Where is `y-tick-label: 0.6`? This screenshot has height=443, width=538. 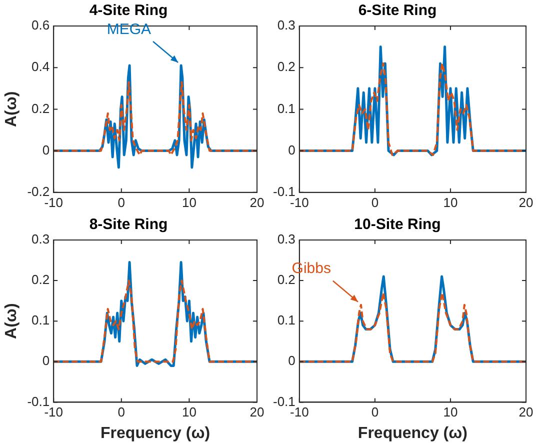
y-tick-label: 0.6 is located at coordinates (41, 25).